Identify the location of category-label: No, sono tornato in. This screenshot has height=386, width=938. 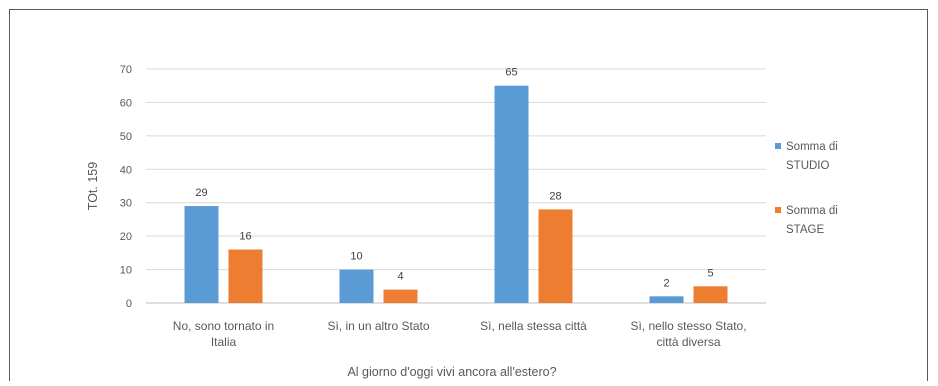
(223, 326).